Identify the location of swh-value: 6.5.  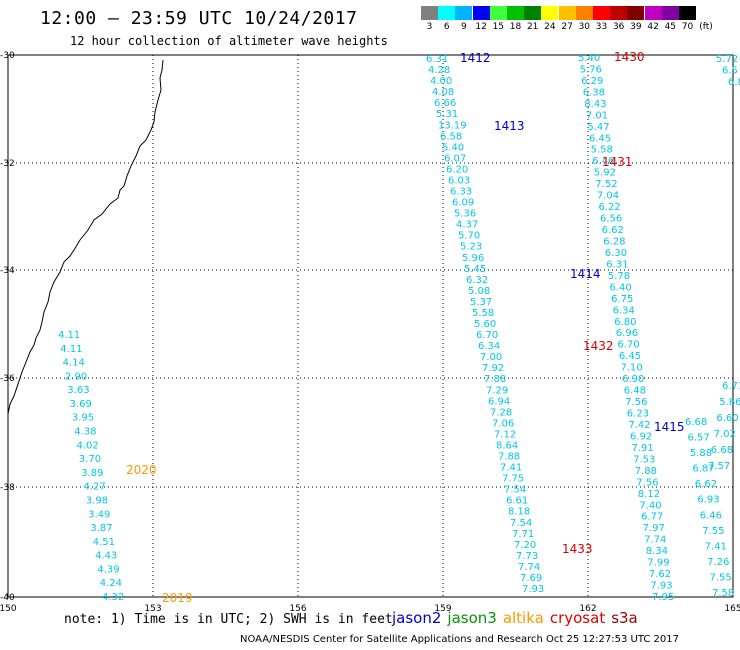
(730, 71).